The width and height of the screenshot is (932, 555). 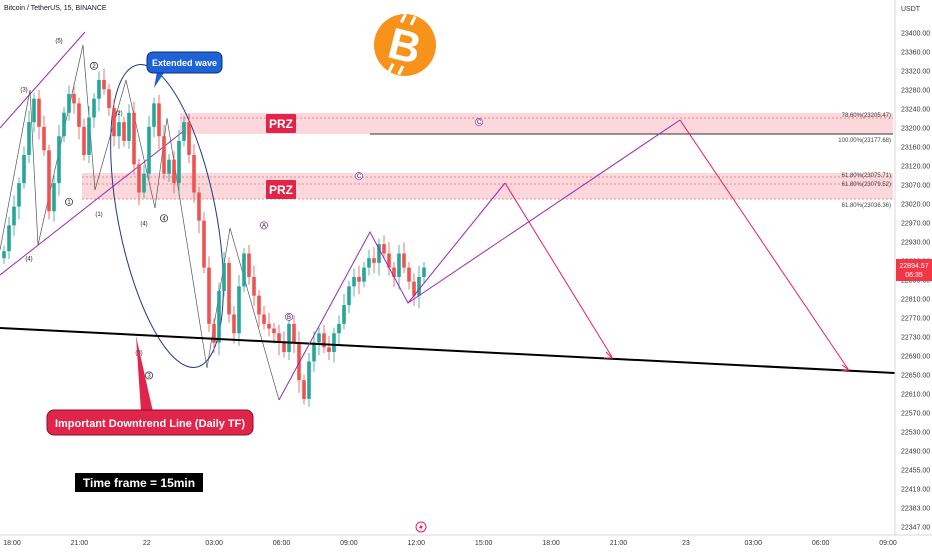 I want to click on wave-label: (5), so click(x=58, y=41).